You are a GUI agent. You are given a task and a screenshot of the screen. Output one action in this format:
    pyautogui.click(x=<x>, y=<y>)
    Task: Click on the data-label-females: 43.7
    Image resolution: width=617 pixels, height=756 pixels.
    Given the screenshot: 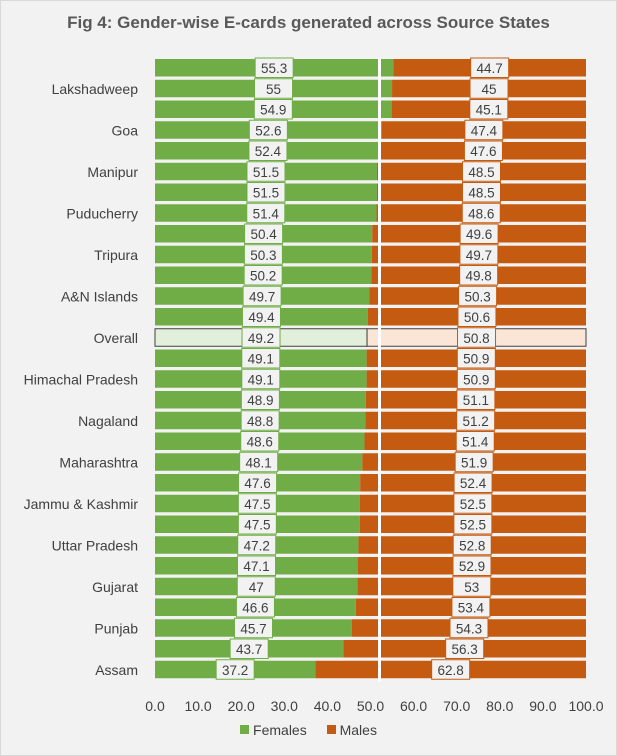 What is the action you would take?
    pyautogui.click(x=249, y=649)
    